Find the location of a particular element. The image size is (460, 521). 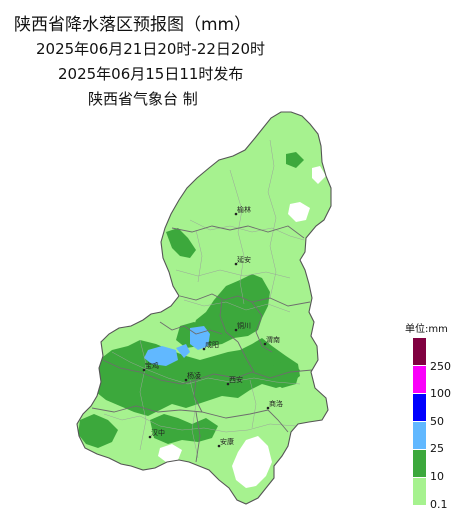

city-label-baoji: 宝鸡 is located at coordinates (152, 365).